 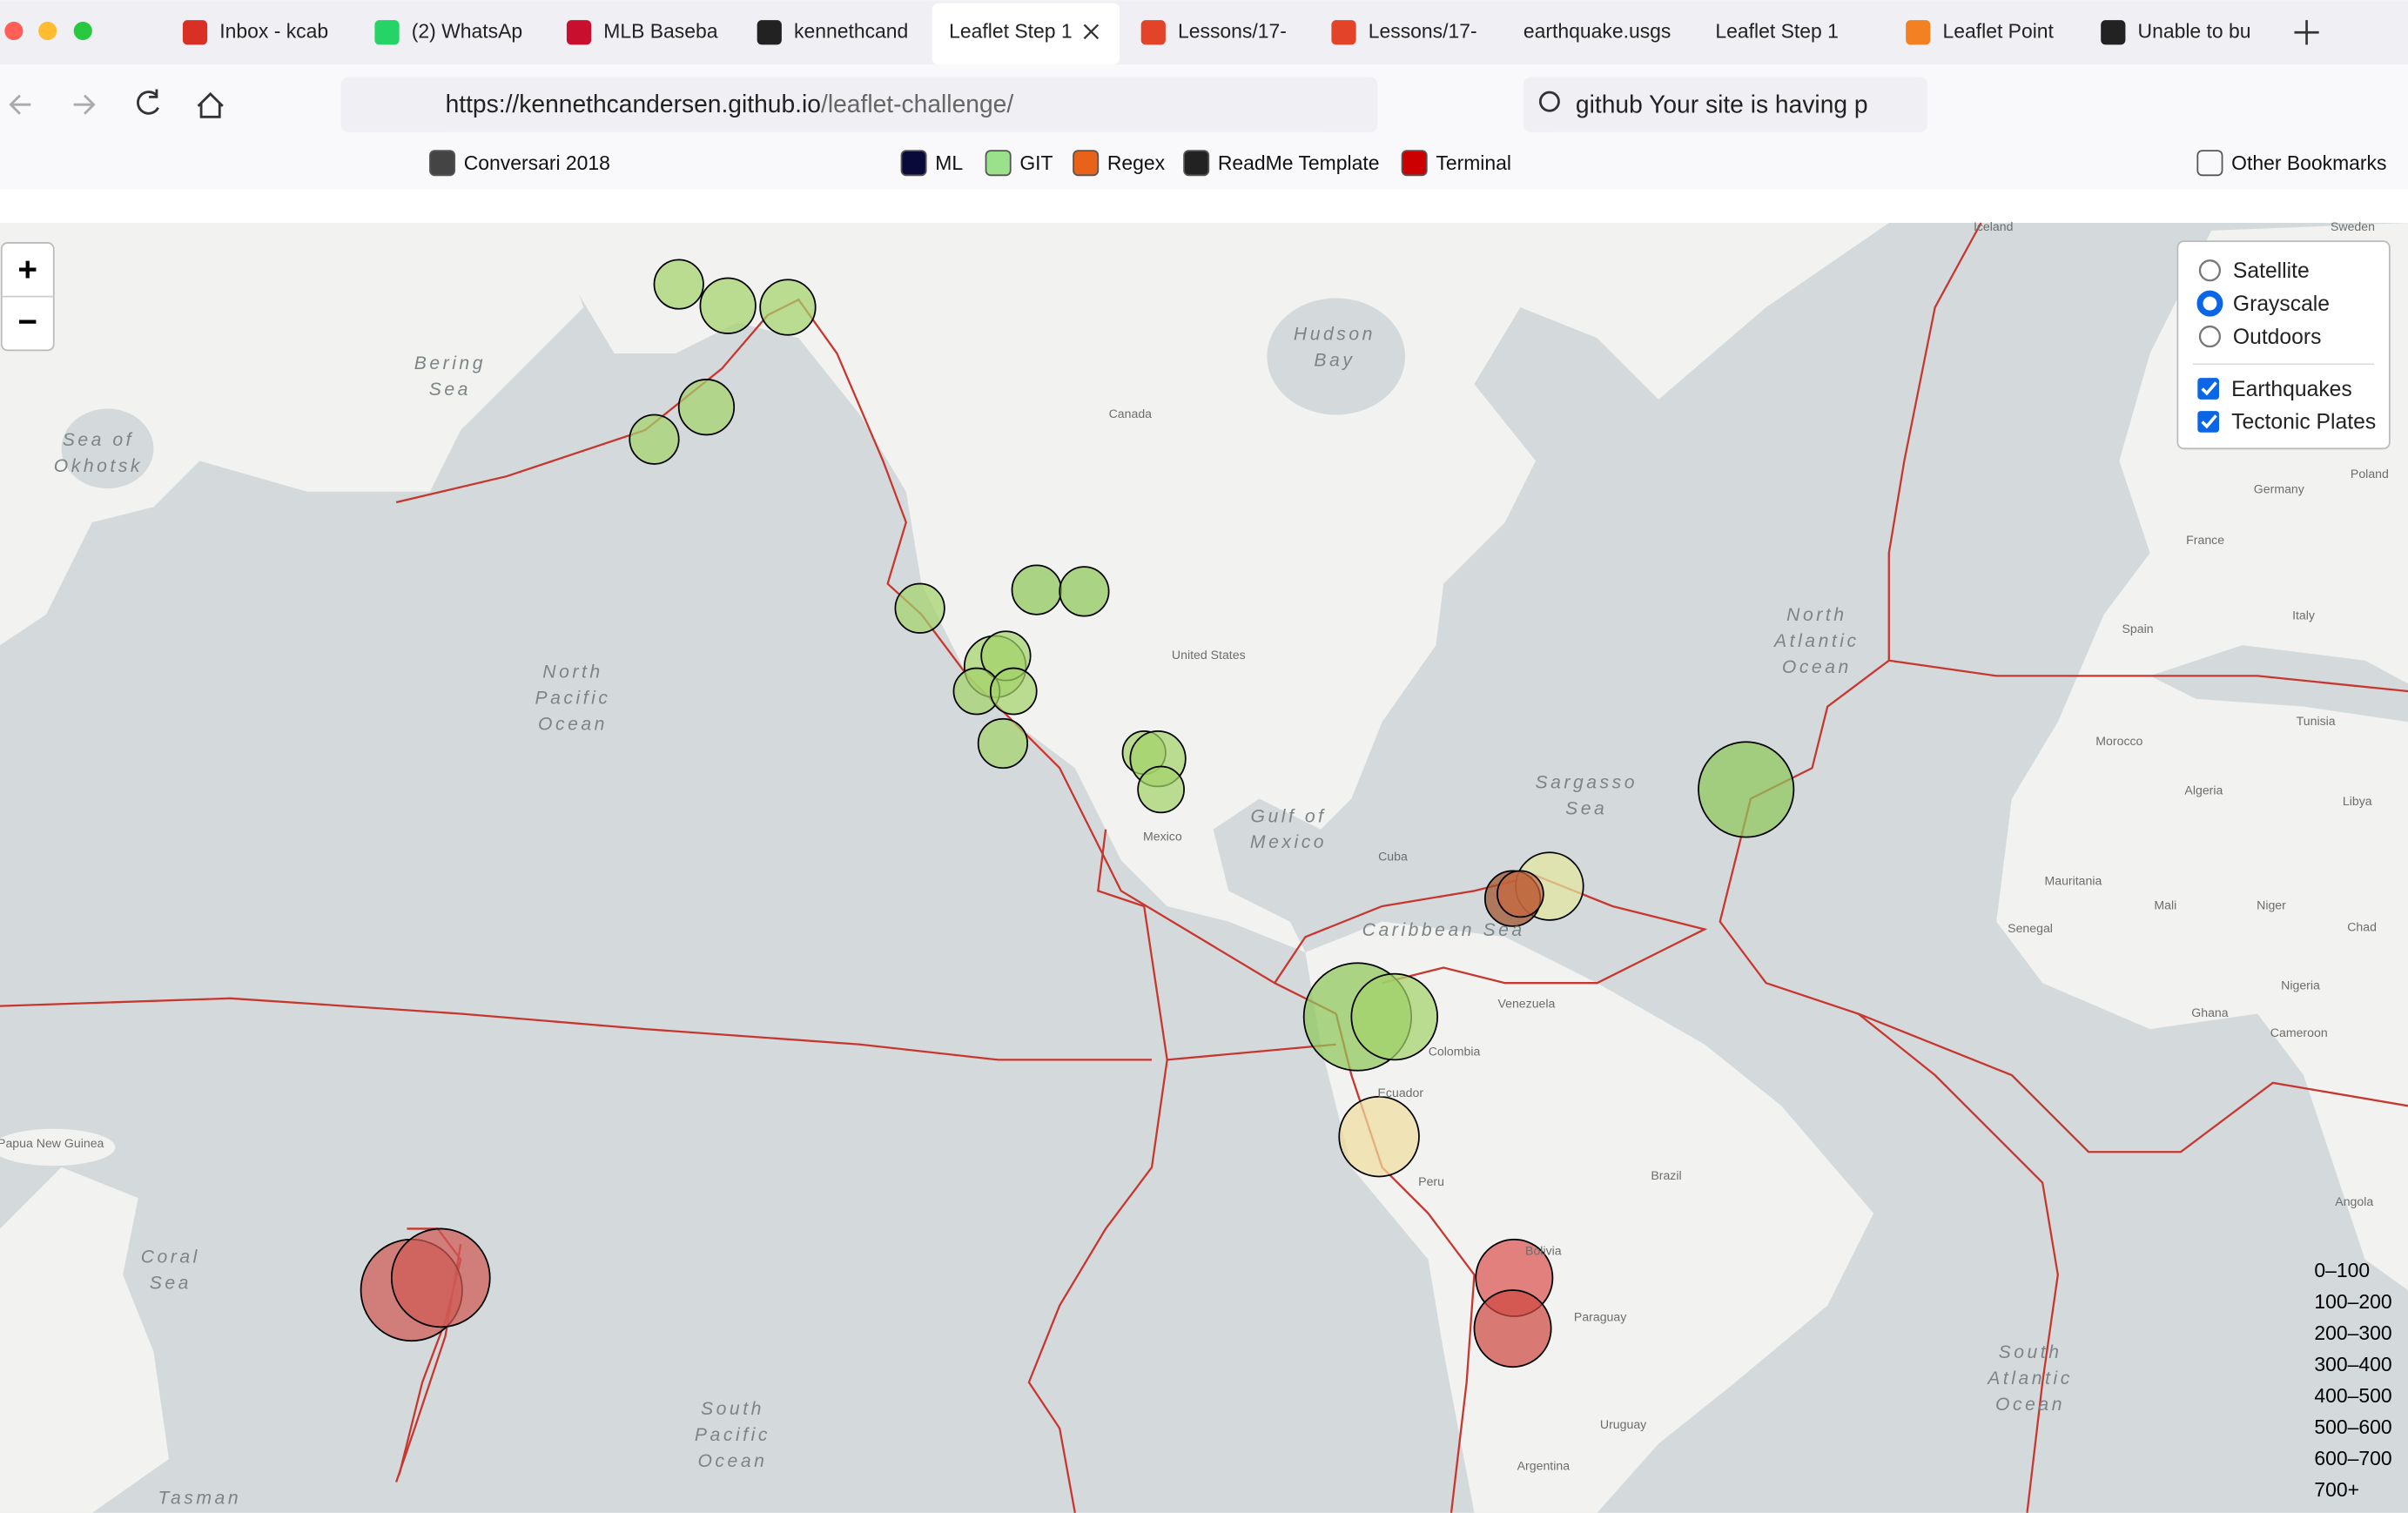 I want to click on place-label: France, so click(x=2205, y=540).